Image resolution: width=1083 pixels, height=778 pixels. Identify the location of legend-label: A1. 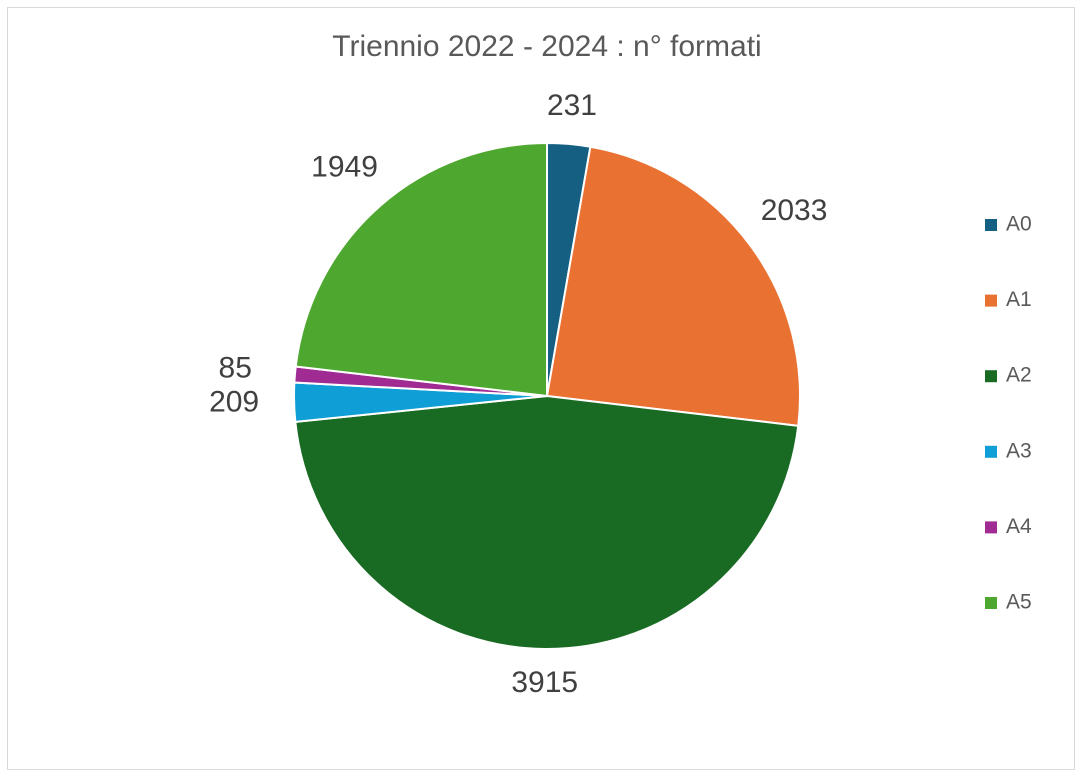
(1019, 299).